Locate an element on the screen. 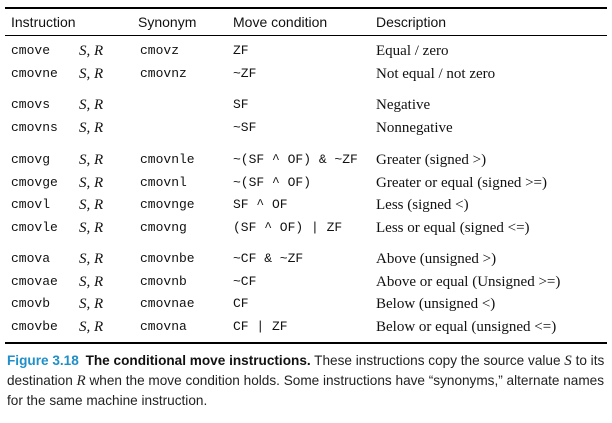  move-condition: CF is located at coordinates (241, 303).